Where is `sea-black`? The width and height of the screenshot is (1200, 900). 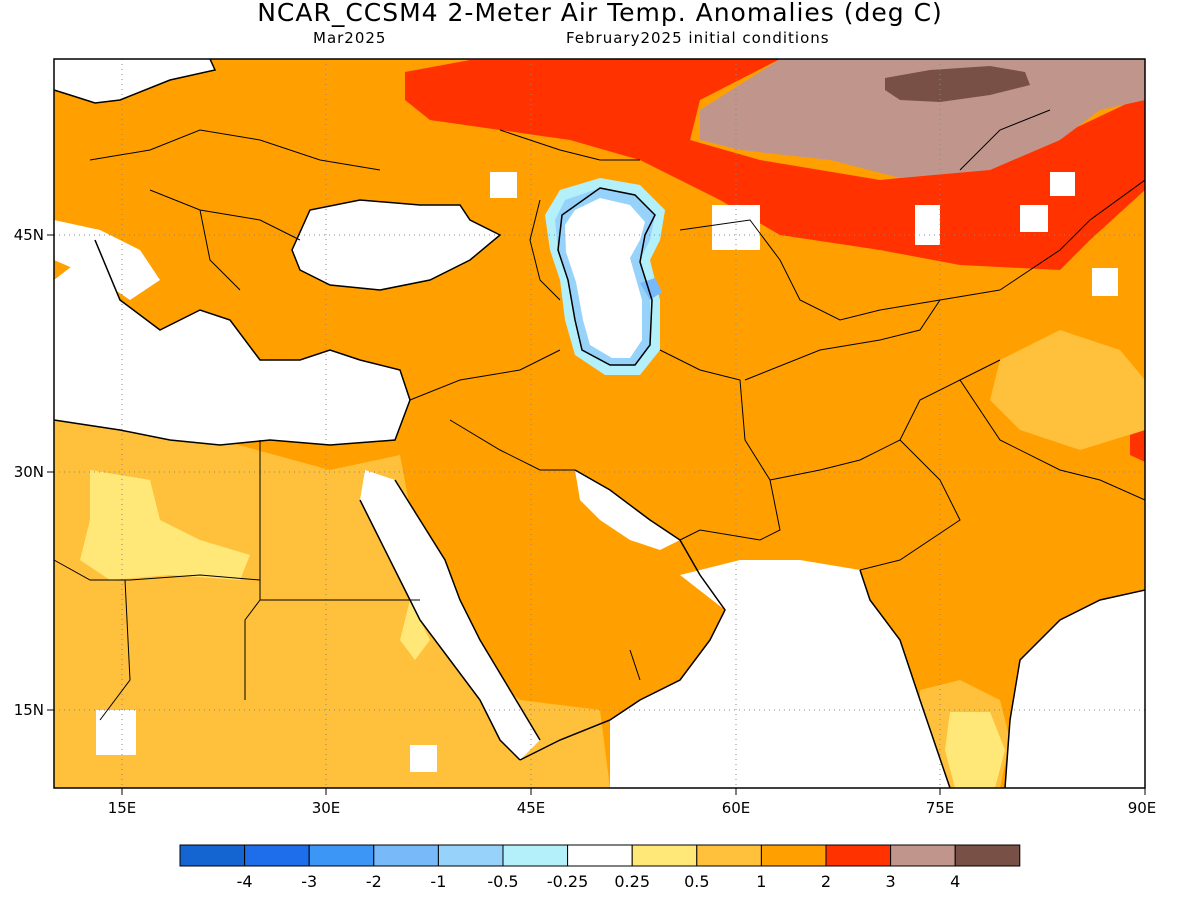
sea-black is located at coordinates (396, 245).